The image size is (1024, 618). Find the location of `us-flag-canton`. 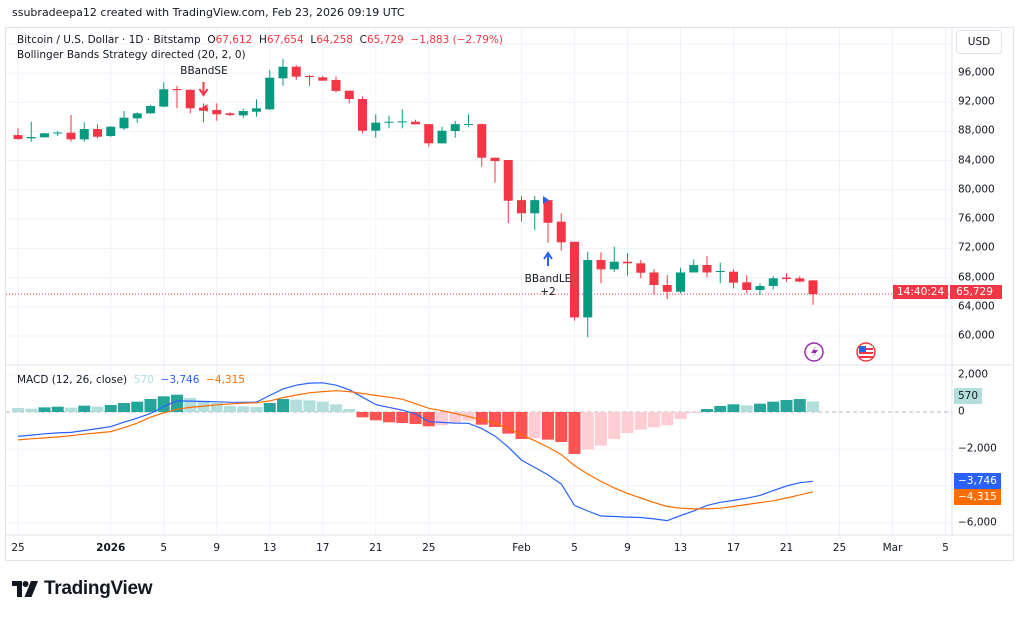

us-flag-canton is located at coordinates (862, 349).